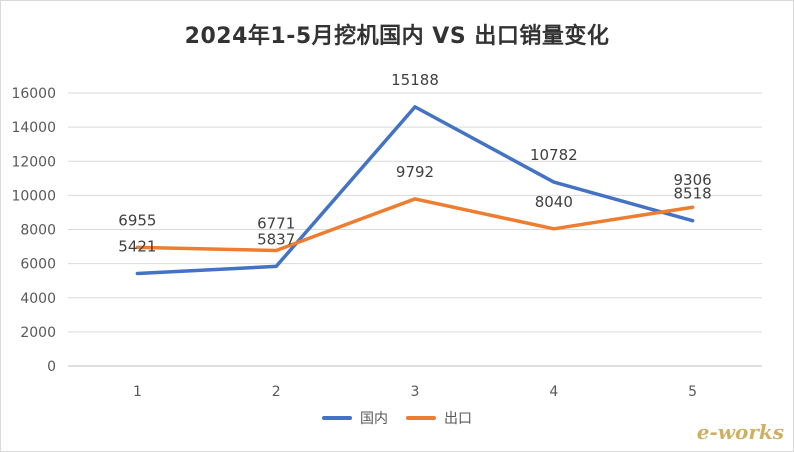 The height and width of the screenshot is (452, 794). Describe the element at coordinates (692, 392) in the screenshot. I see `x-tick-label: 5` at that location.